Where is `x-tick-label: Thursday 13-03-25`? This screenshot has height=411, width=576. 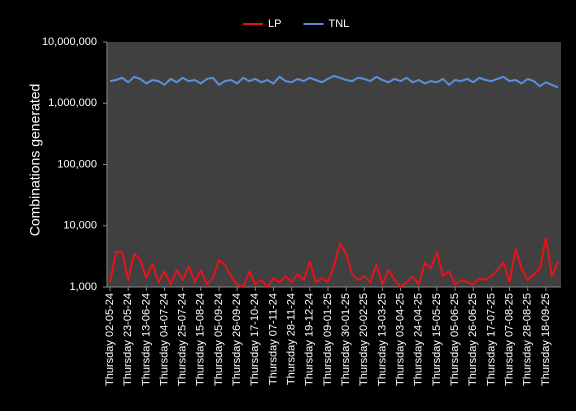
x-tick-label: Thursday 13-03-25 is located at coordinates (382, 339).